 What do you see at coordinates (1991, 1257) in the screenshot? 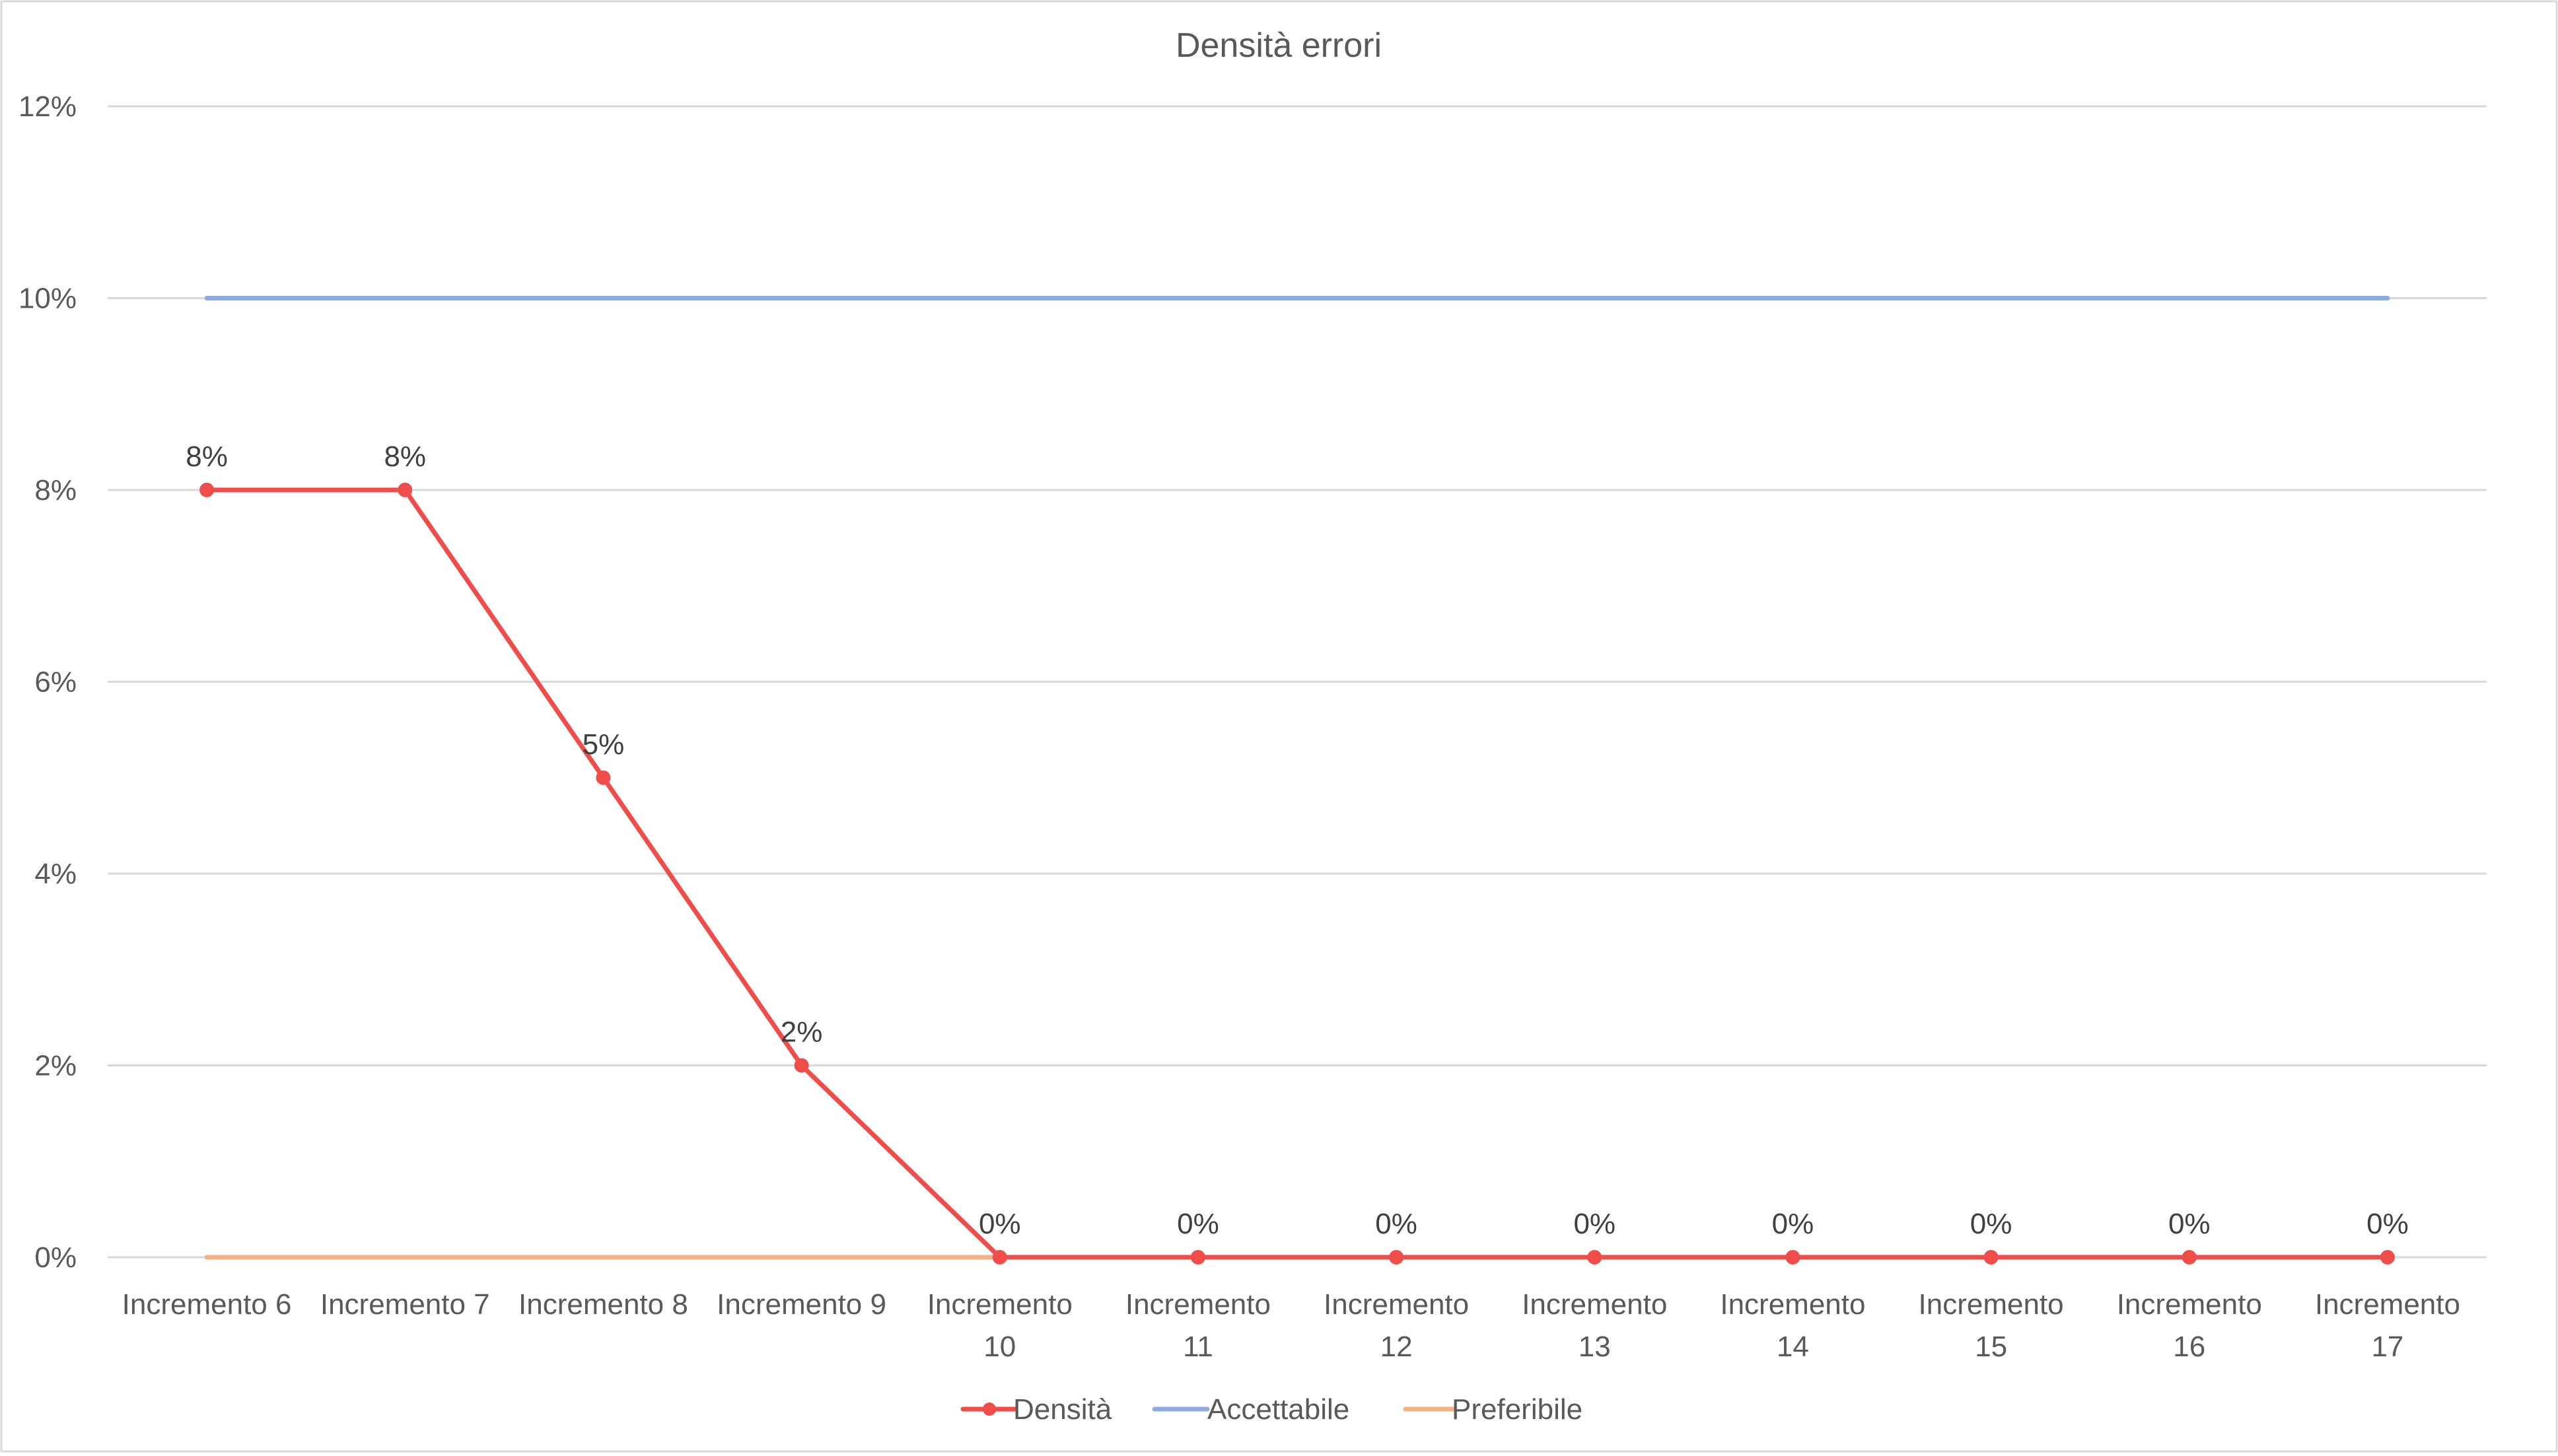
I see `data-point-densit--9` at bounding box center [1991, 1257].